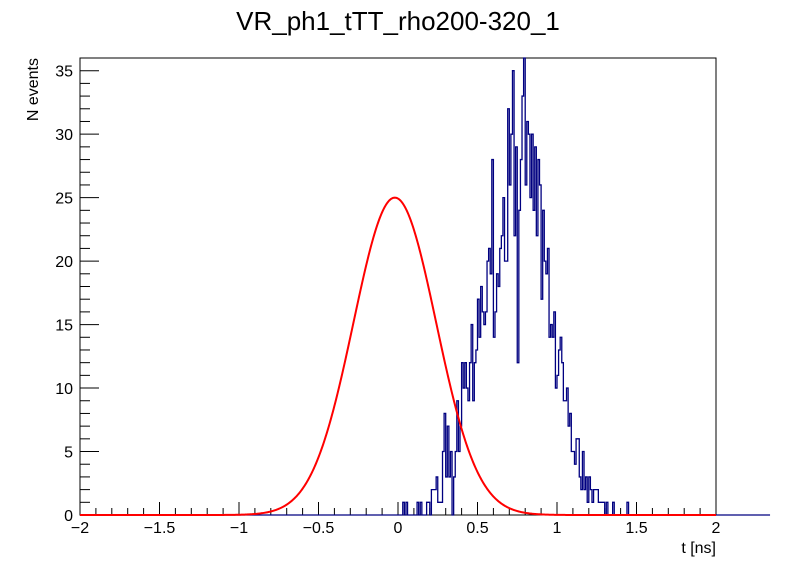 This screenshot has height=572, width=796. I want to click on x-tick-label: 0, so click(398, 528).